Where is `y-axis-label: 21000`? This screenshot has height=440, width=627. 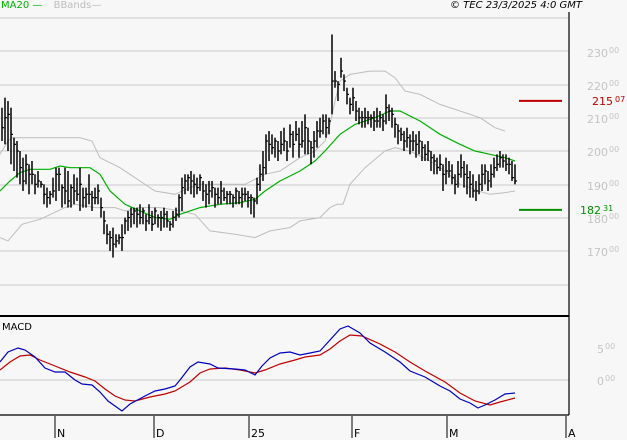 y-axis-label: 21000 is located at coordinates (603, 119).